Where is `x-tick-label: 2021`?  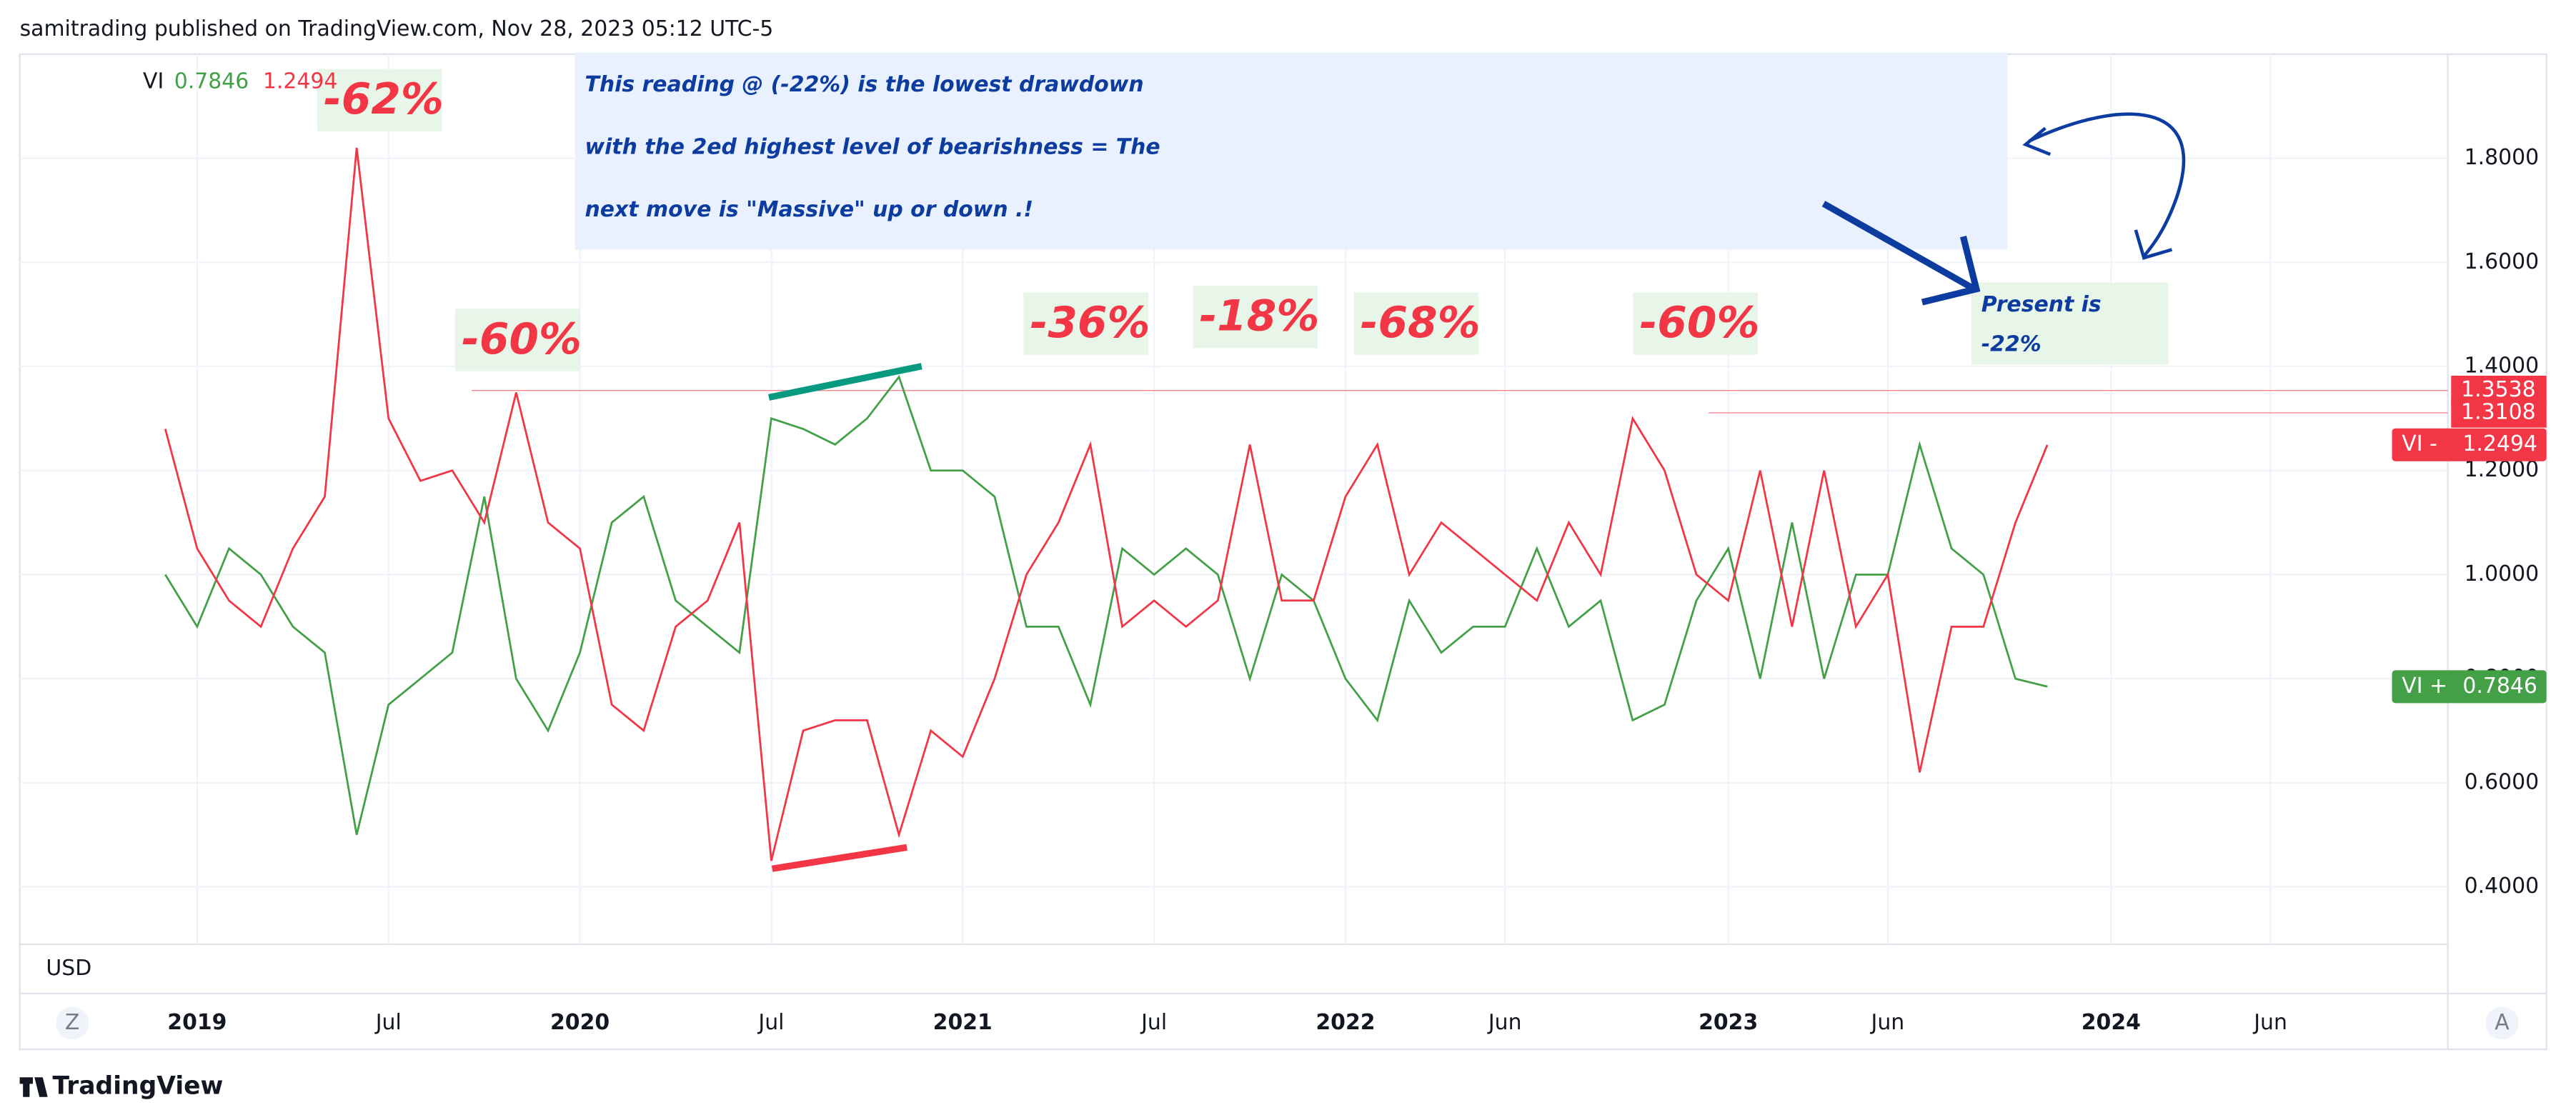
x-tick-label: 2021 is located at coordinates (963, 1022).